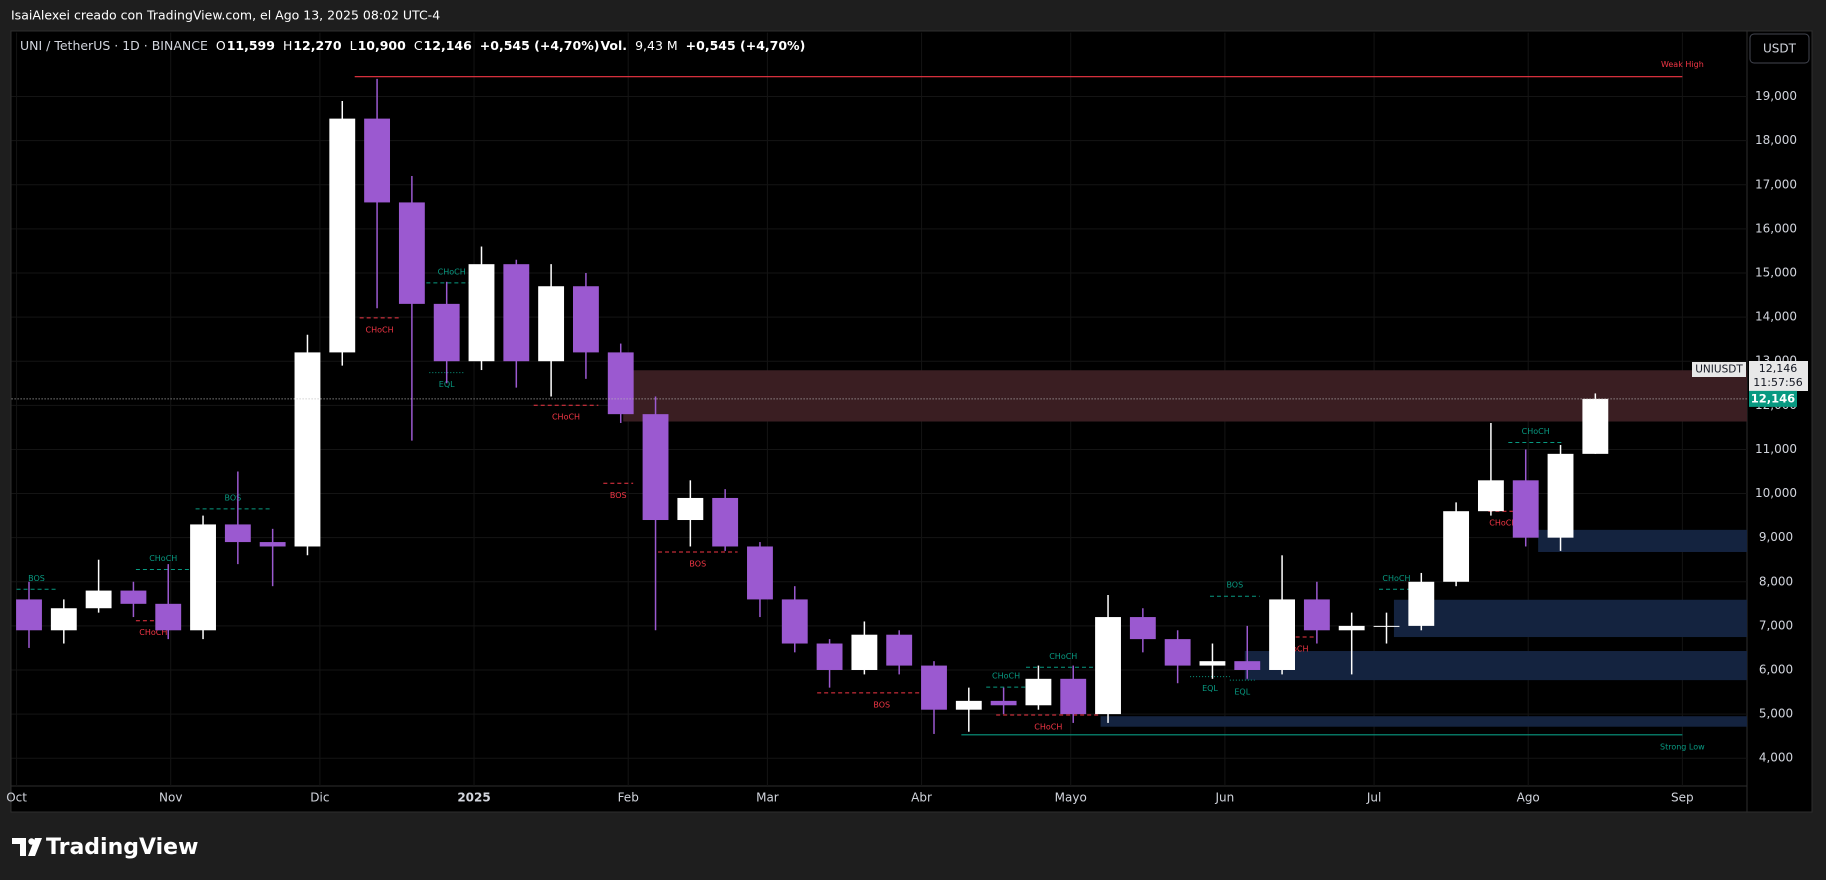  Describe the element at coordinates (1778, 368) in the screenshot. I see `price-tag-value: 12,146` at that location.